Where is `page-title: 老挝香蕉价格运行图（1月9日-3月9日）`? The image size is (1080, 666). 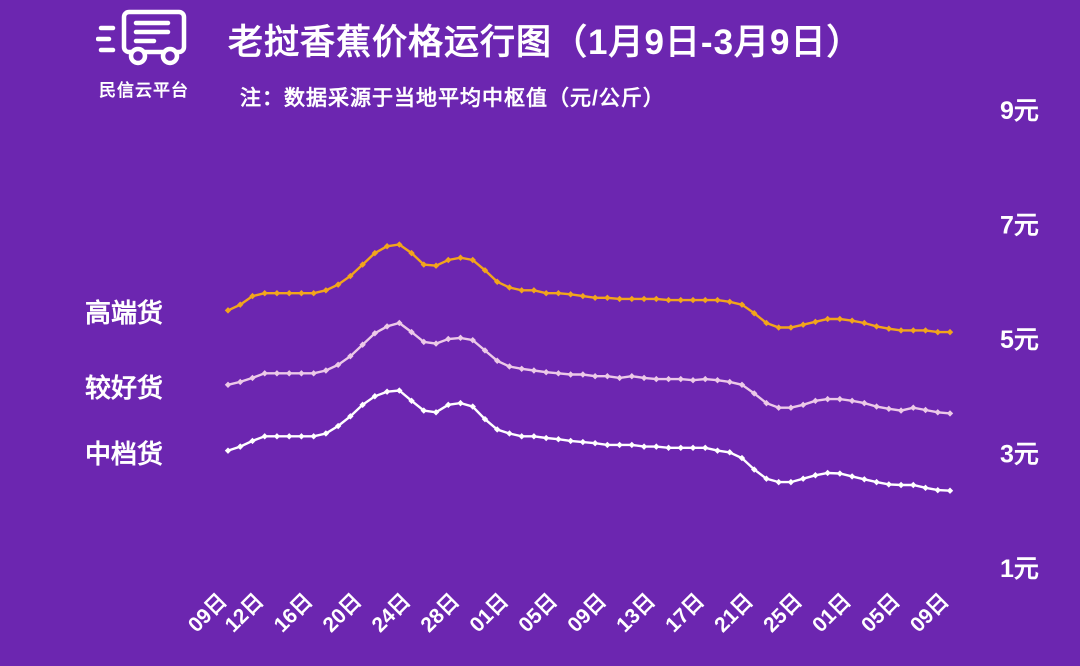
page-title: 老挝香蕉价格运行图（1月9日-3月9日） is located at coordinates (545, 42).